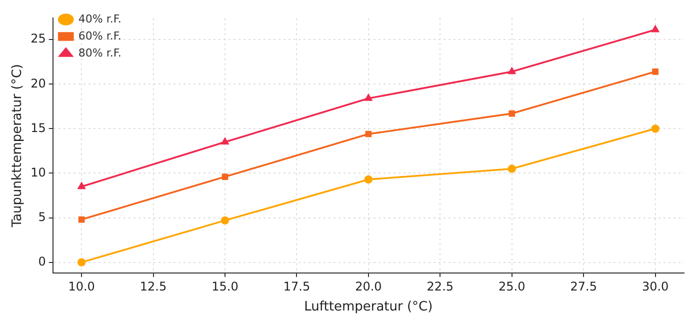 The height and width of the screenshot is (325, 700). Describe the element at coordinates (42, 217) in the screenshot. I see `y-tick-label: 5` at that location.